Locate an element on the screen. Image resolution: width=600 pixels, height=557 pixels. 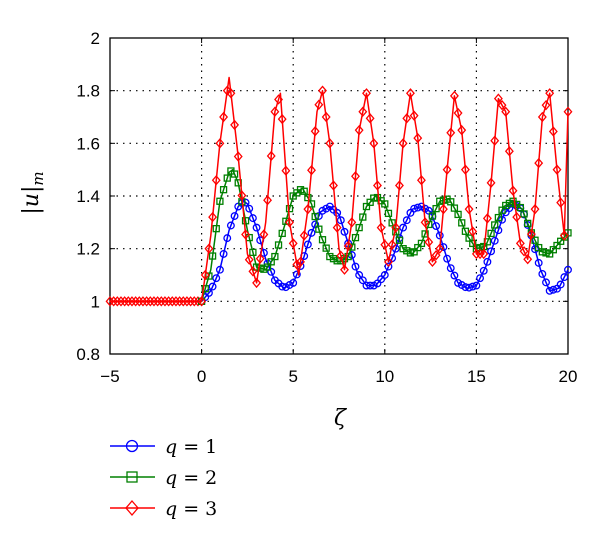
y-tick-label: 2 is located at coordinates (95, 38).